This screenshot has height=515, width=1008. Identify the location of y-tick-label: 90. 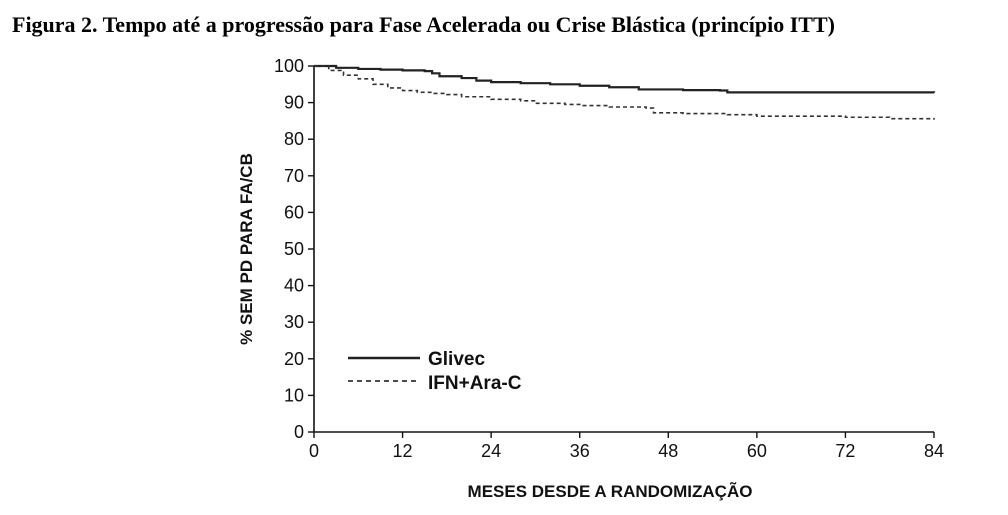
(294, 103).